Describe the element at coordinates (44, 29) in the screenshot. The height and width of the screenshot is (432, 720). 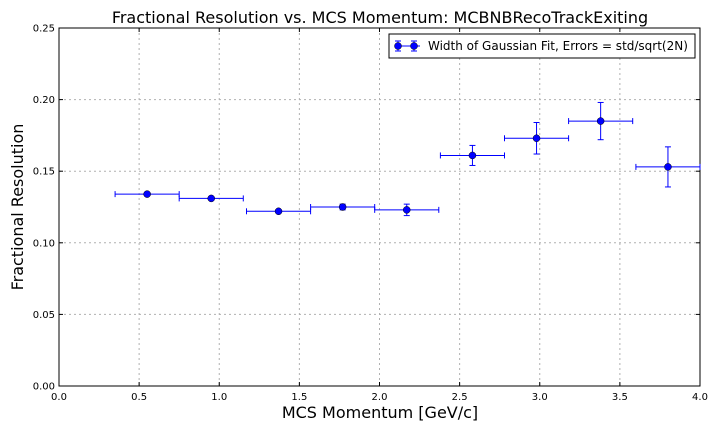
I see `y-tick-label: 0.25` at that location.